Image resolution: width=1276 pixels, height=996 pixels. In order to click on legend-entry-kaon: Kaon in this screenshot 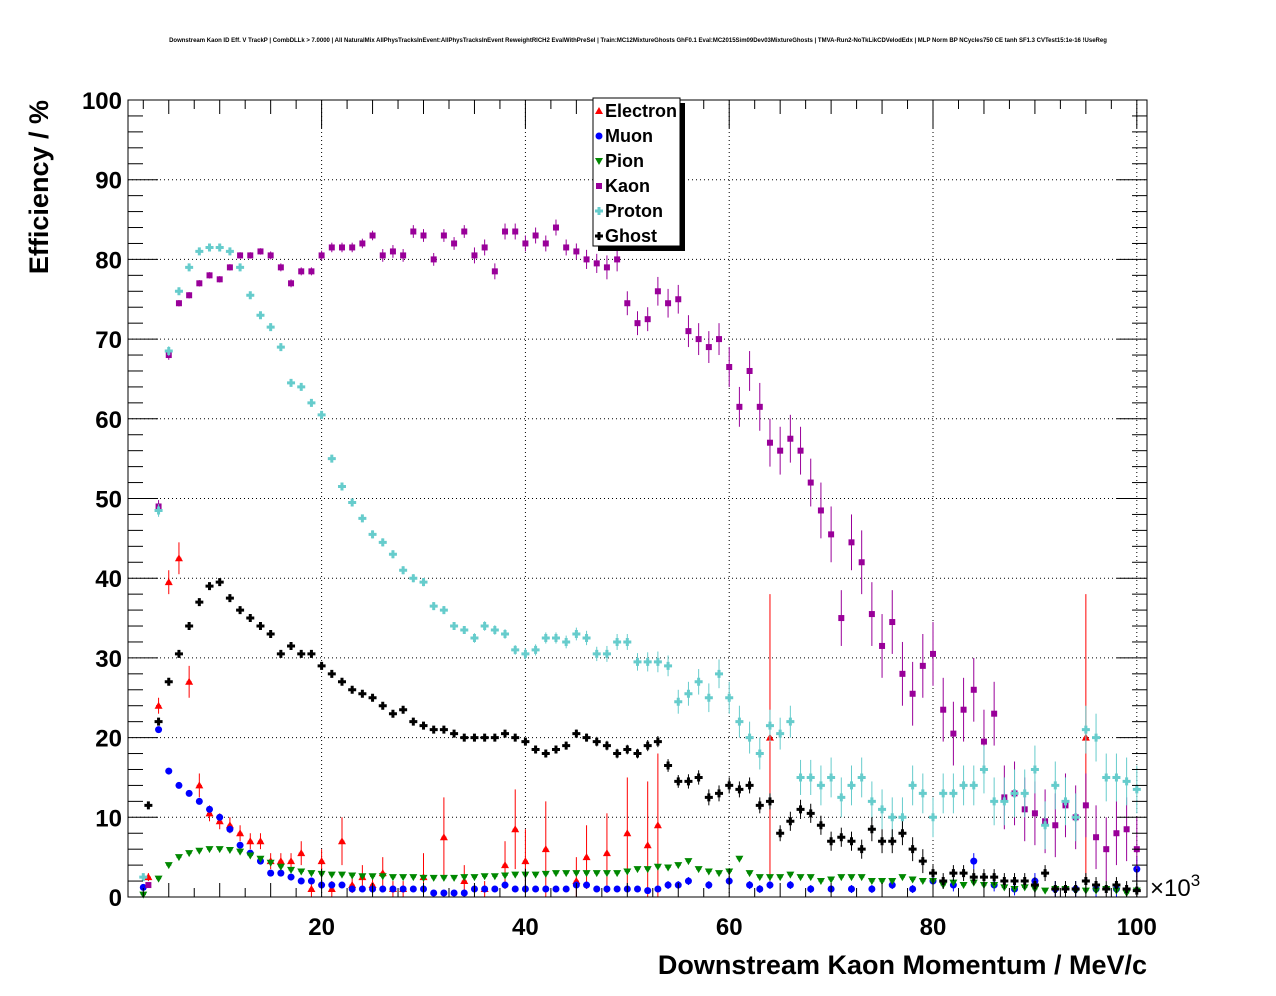, I will do `click(623, 186)`.